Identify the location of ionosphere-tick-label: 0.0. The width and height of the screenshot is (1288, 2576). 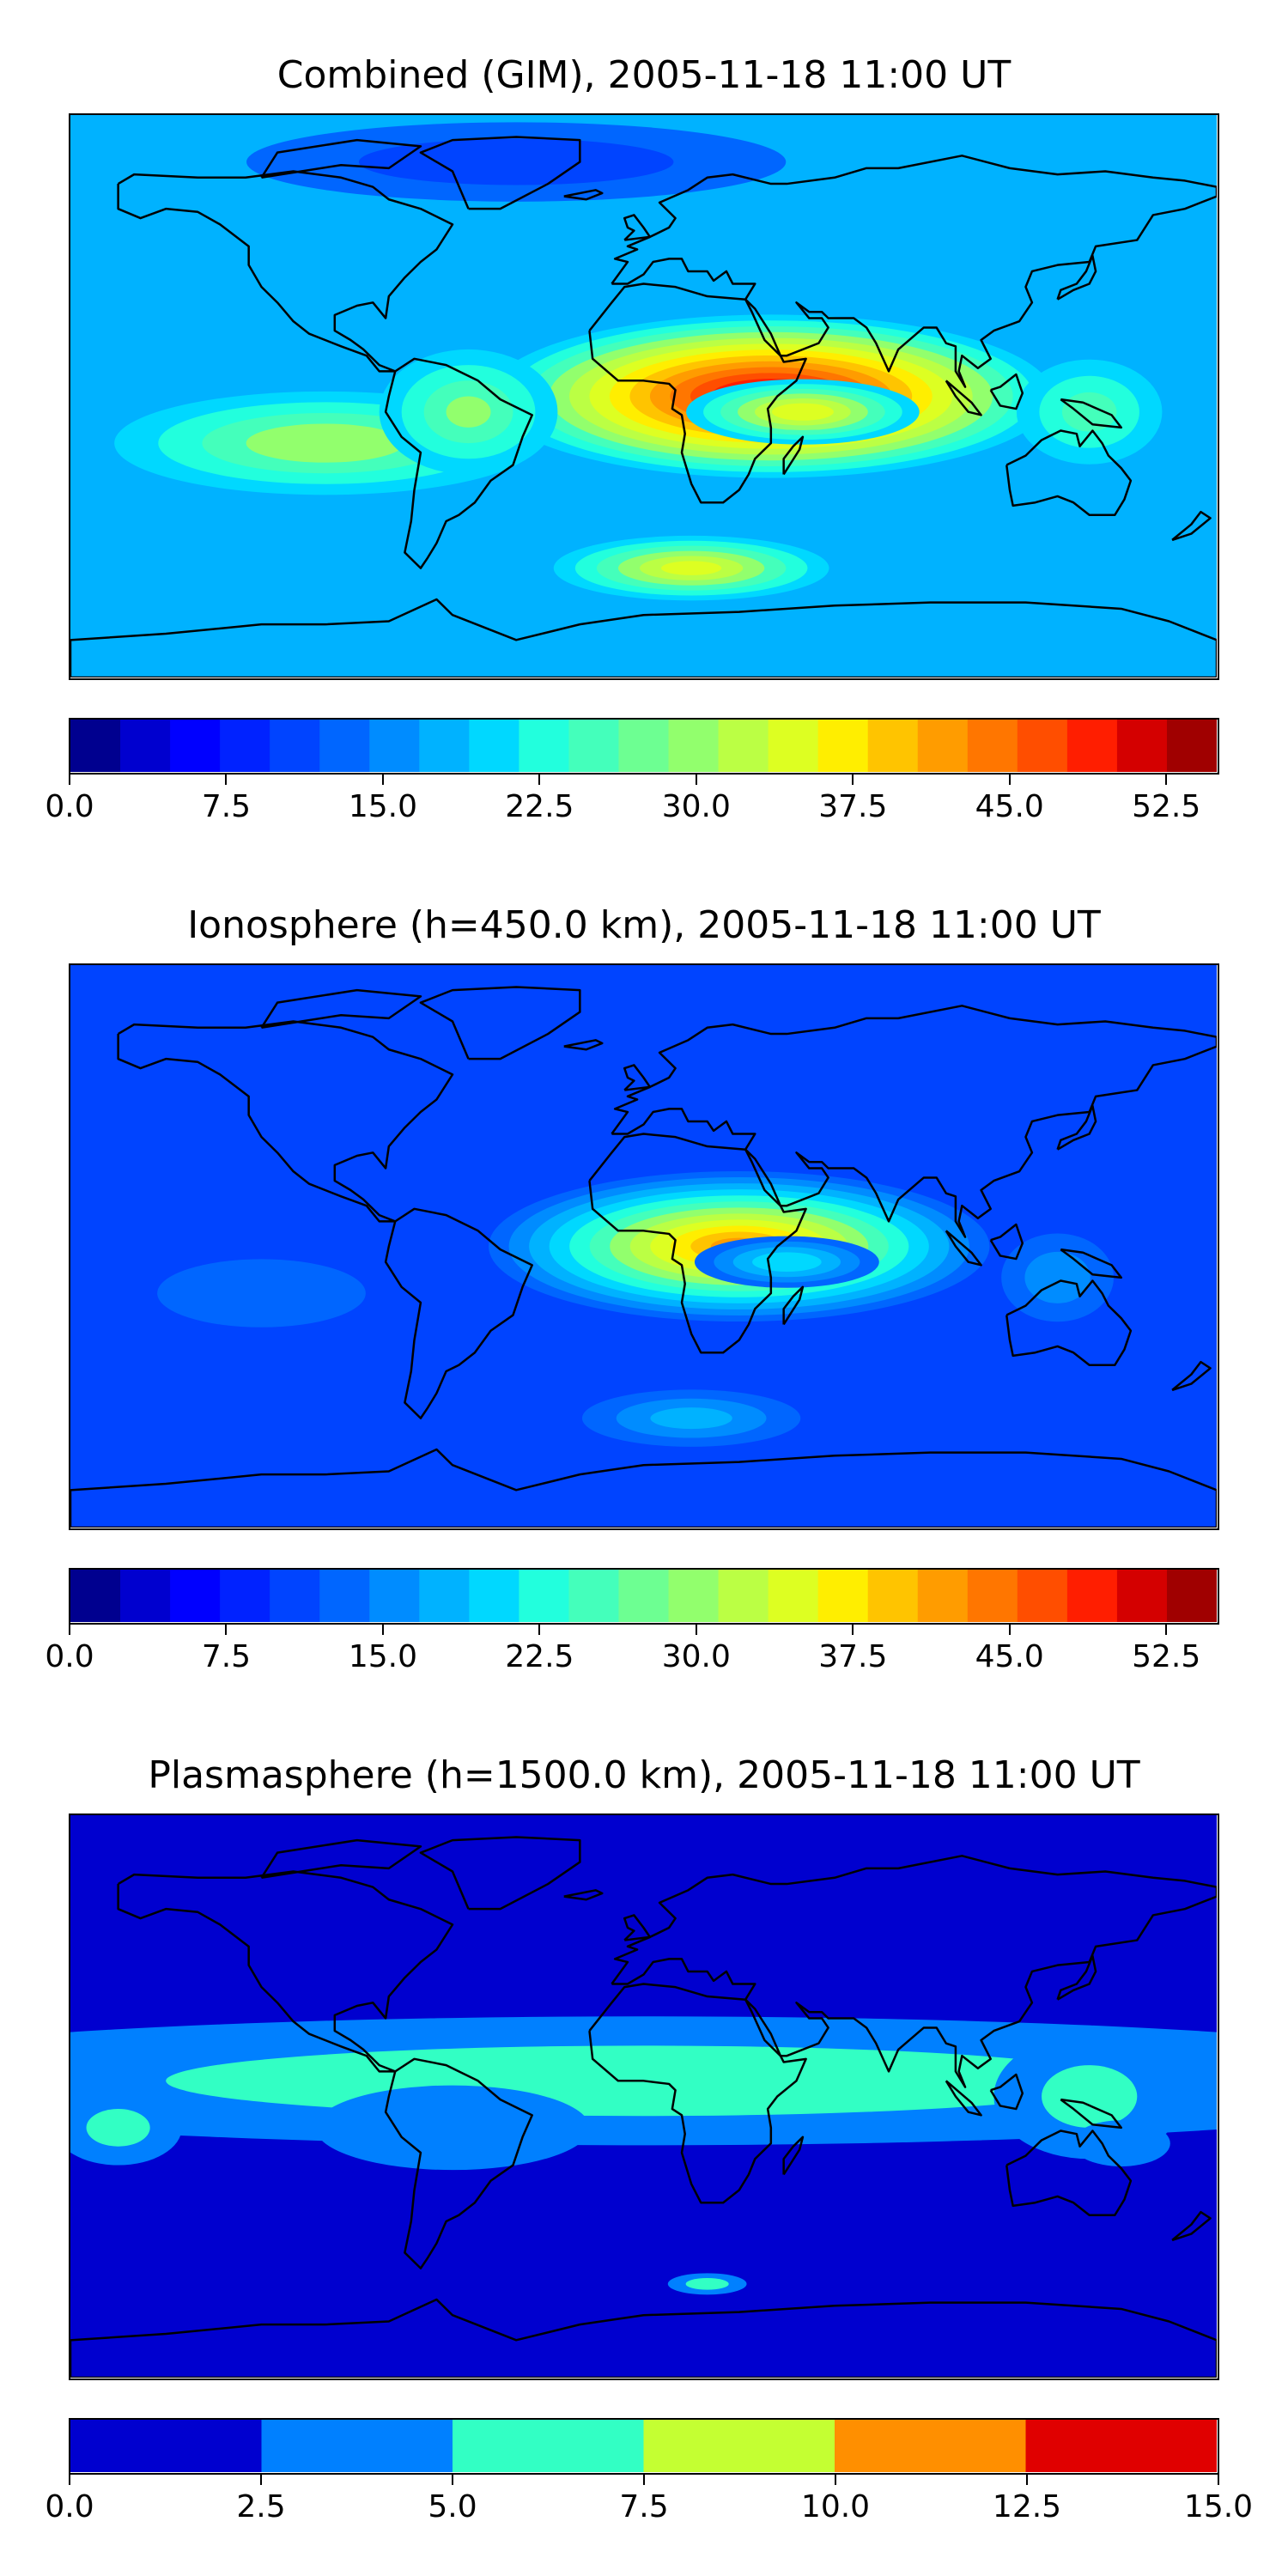
(69, 1656).